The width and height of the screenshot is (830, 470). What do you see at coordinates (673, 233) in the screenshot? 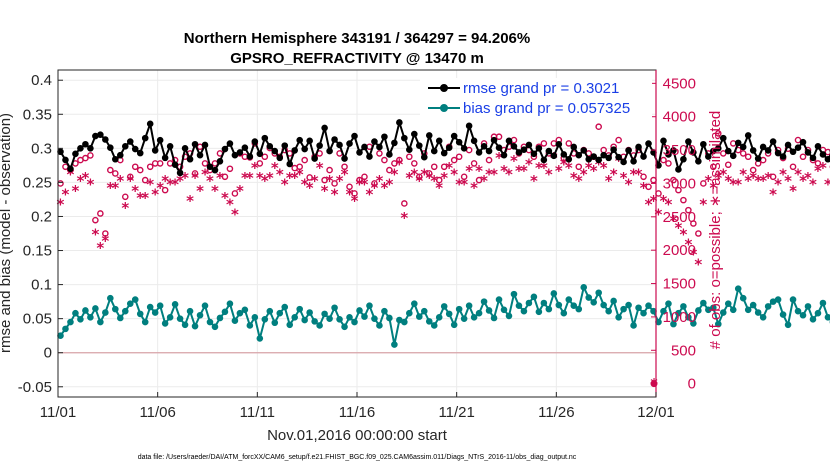
I see `right-axis-ticks: 0 500 1000 1500 2000 2500 3000 3500 4000 4500` at bounding box center [673, 233].